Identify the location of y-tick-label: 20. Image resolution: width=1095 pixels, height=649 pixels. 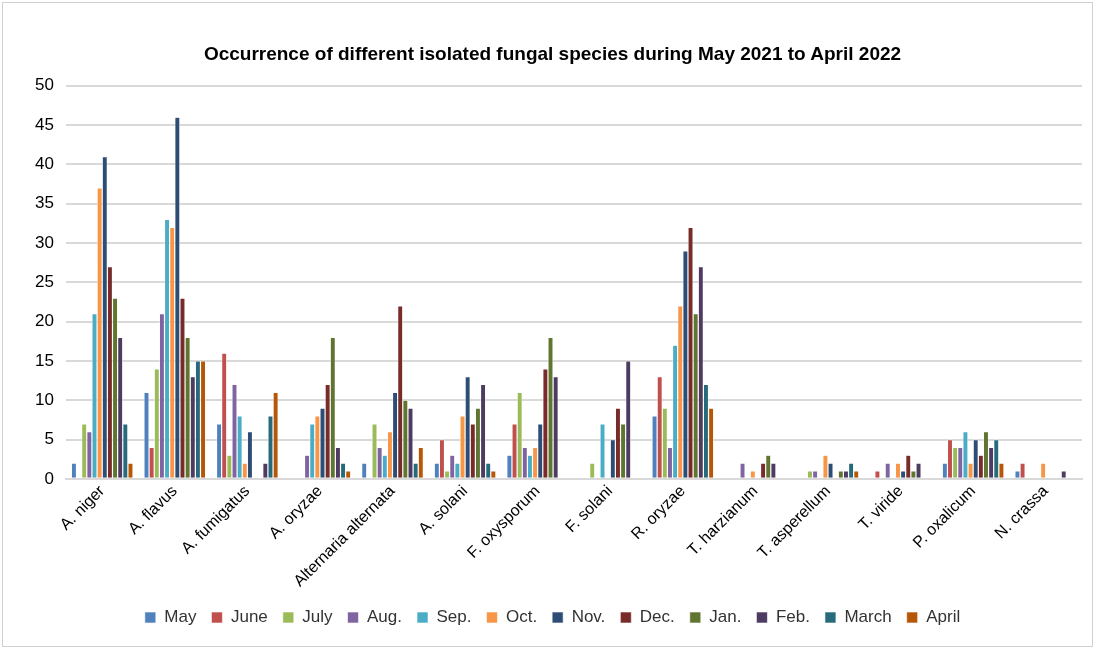
(44, 321).